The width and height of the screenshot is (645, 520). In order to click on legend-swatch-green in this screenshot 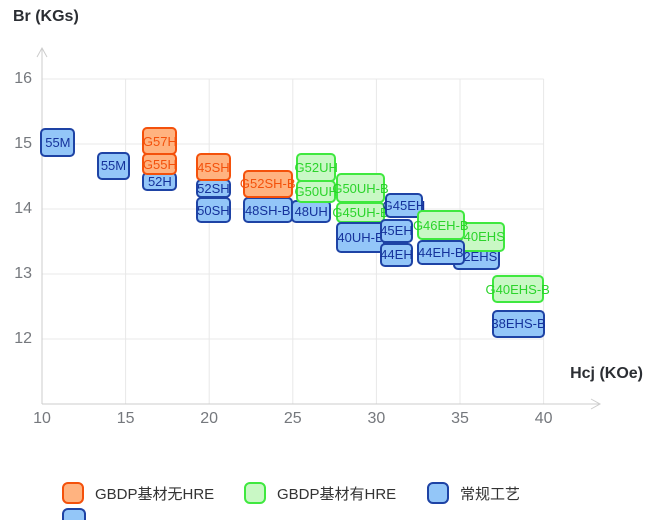, I will do `click(255, 493)`.